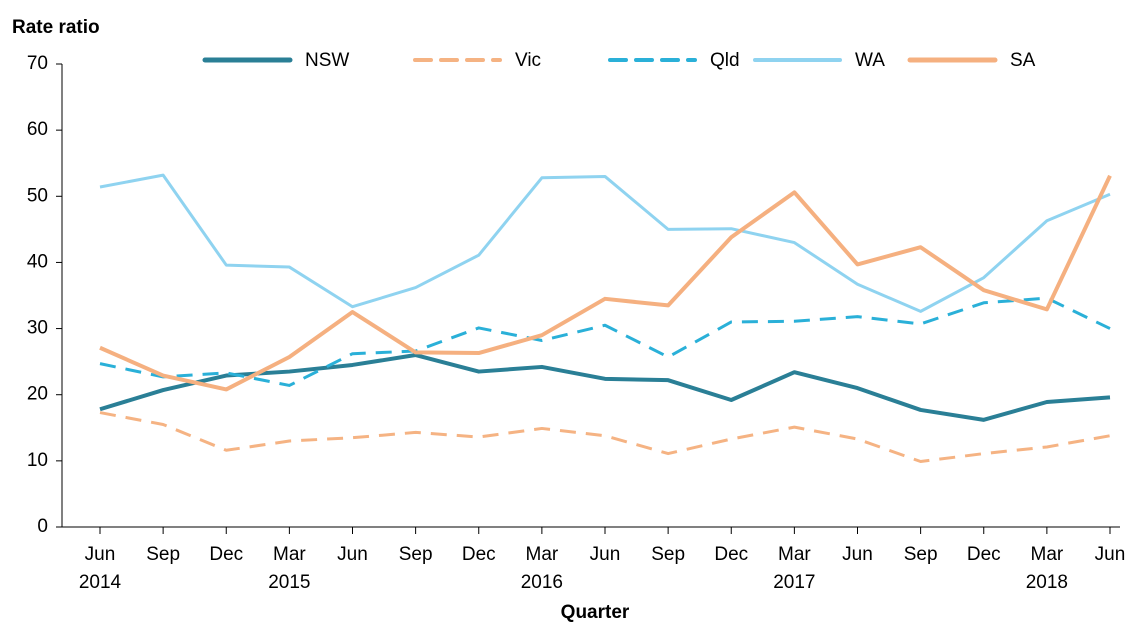 The width and height of the screenshot is (1147, 624). What do you see at coordinates (595, 612) in the screenshot?
I see `x-axis-label: Quarter` at bounding box center [595, 612].